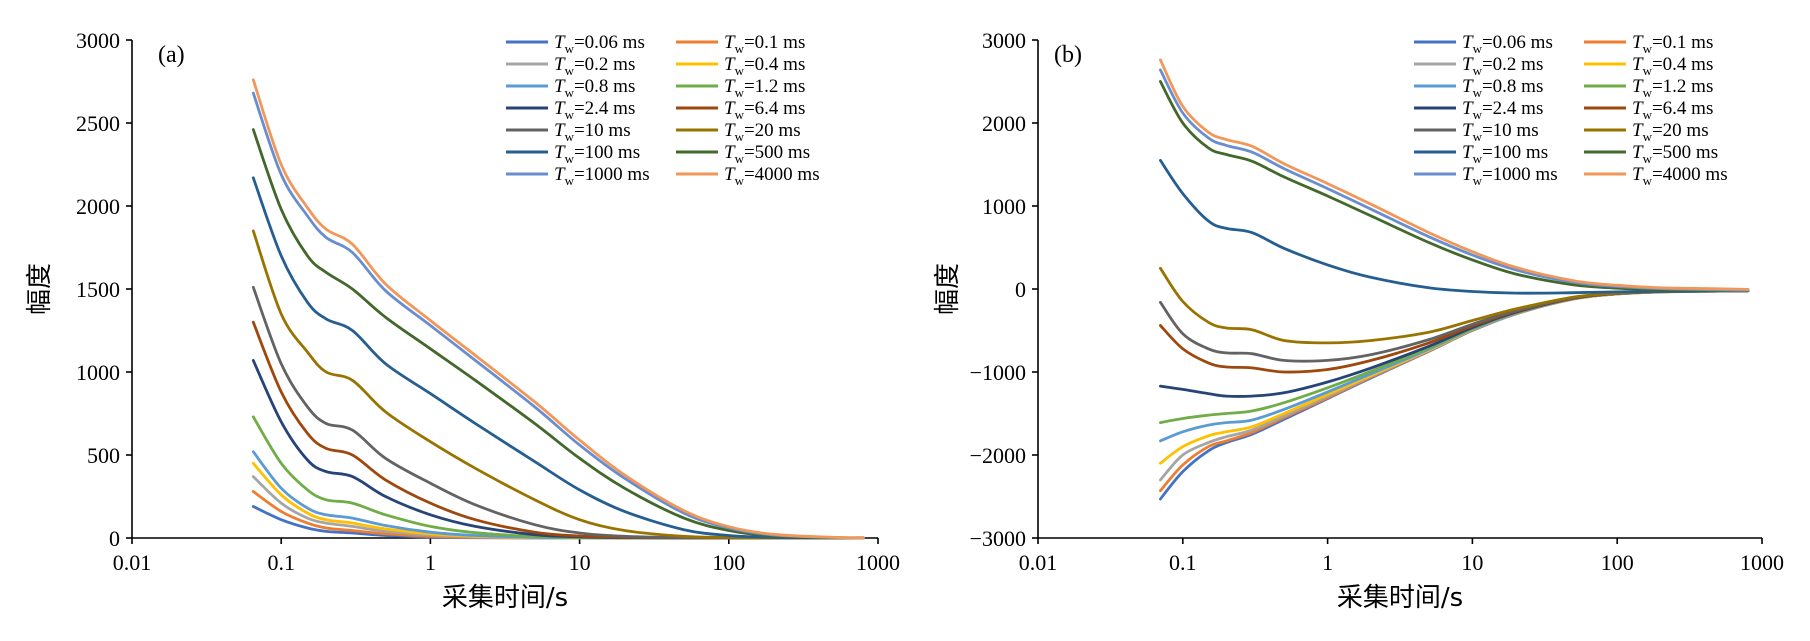 The height and width of the screenshot is (641, 1810). Describe the element at coordinates (998, 372) in the screenshot. I see `y-tick-label: −1000` at that location.